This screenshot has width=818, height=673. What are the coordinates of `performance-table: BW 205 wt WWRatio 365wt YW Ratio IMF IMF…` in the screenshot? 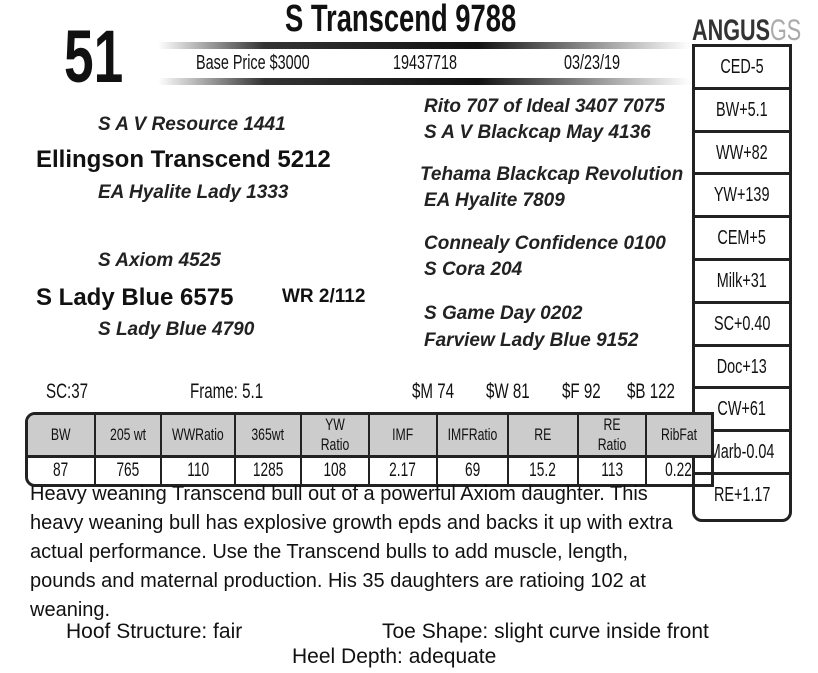 It's located at (369, 449).